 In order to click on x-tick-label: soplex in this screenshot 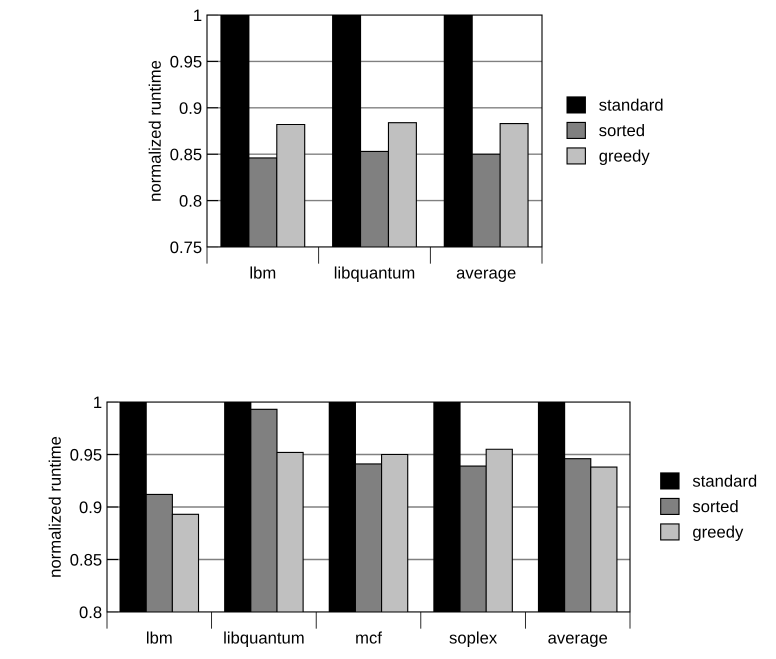, I will do `click(473, 639)`.